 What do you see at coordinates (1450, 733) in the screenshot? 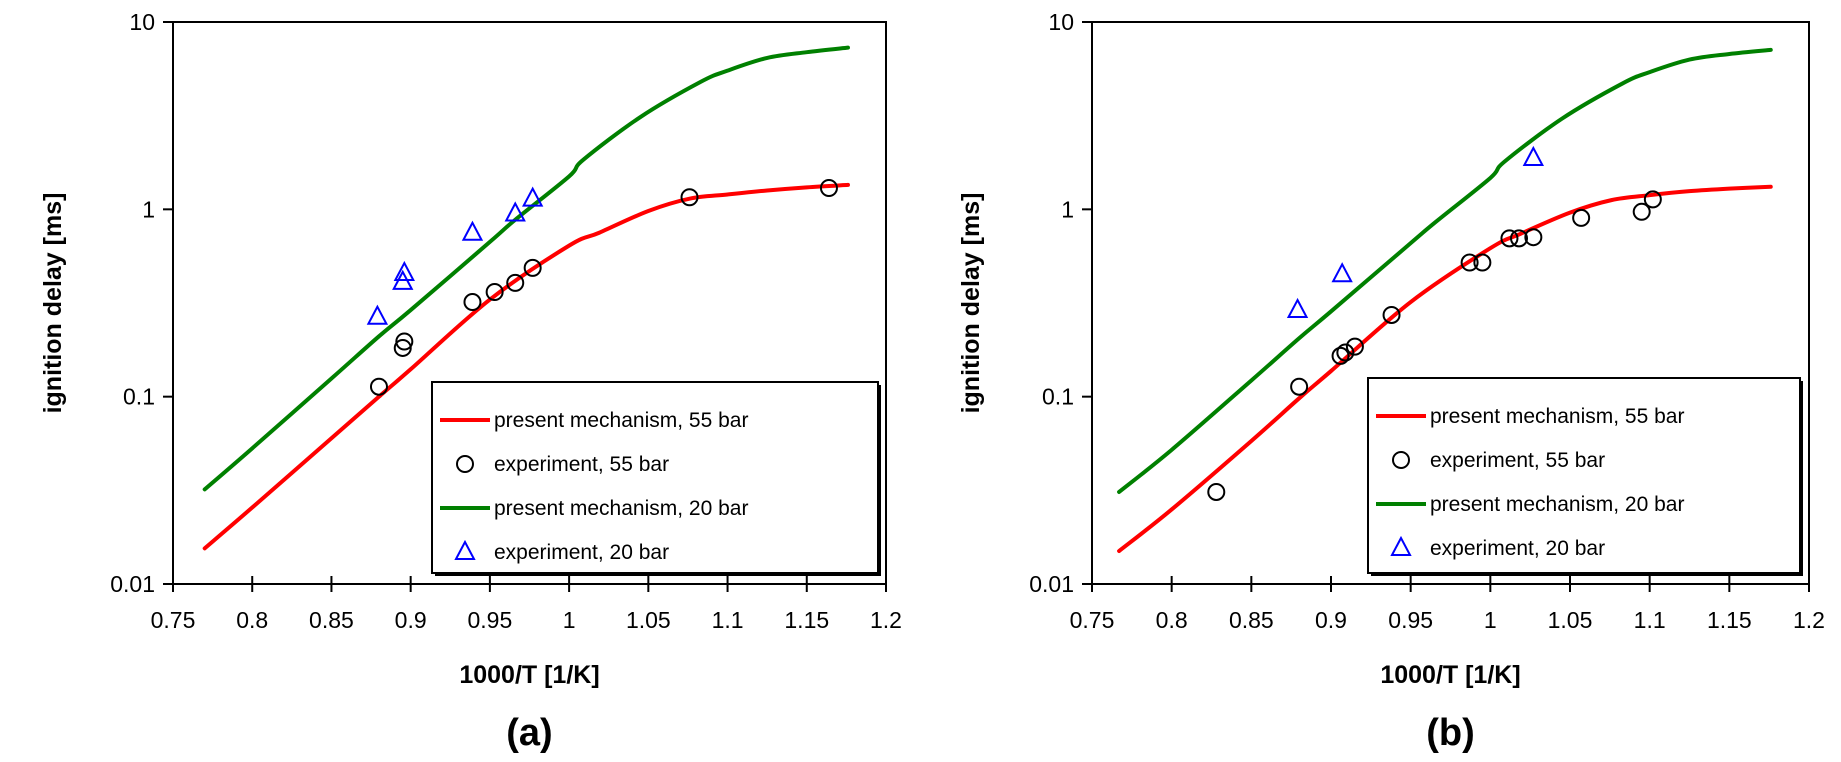
I see `panel-label: (b)` at bounding box center [1450, 733].